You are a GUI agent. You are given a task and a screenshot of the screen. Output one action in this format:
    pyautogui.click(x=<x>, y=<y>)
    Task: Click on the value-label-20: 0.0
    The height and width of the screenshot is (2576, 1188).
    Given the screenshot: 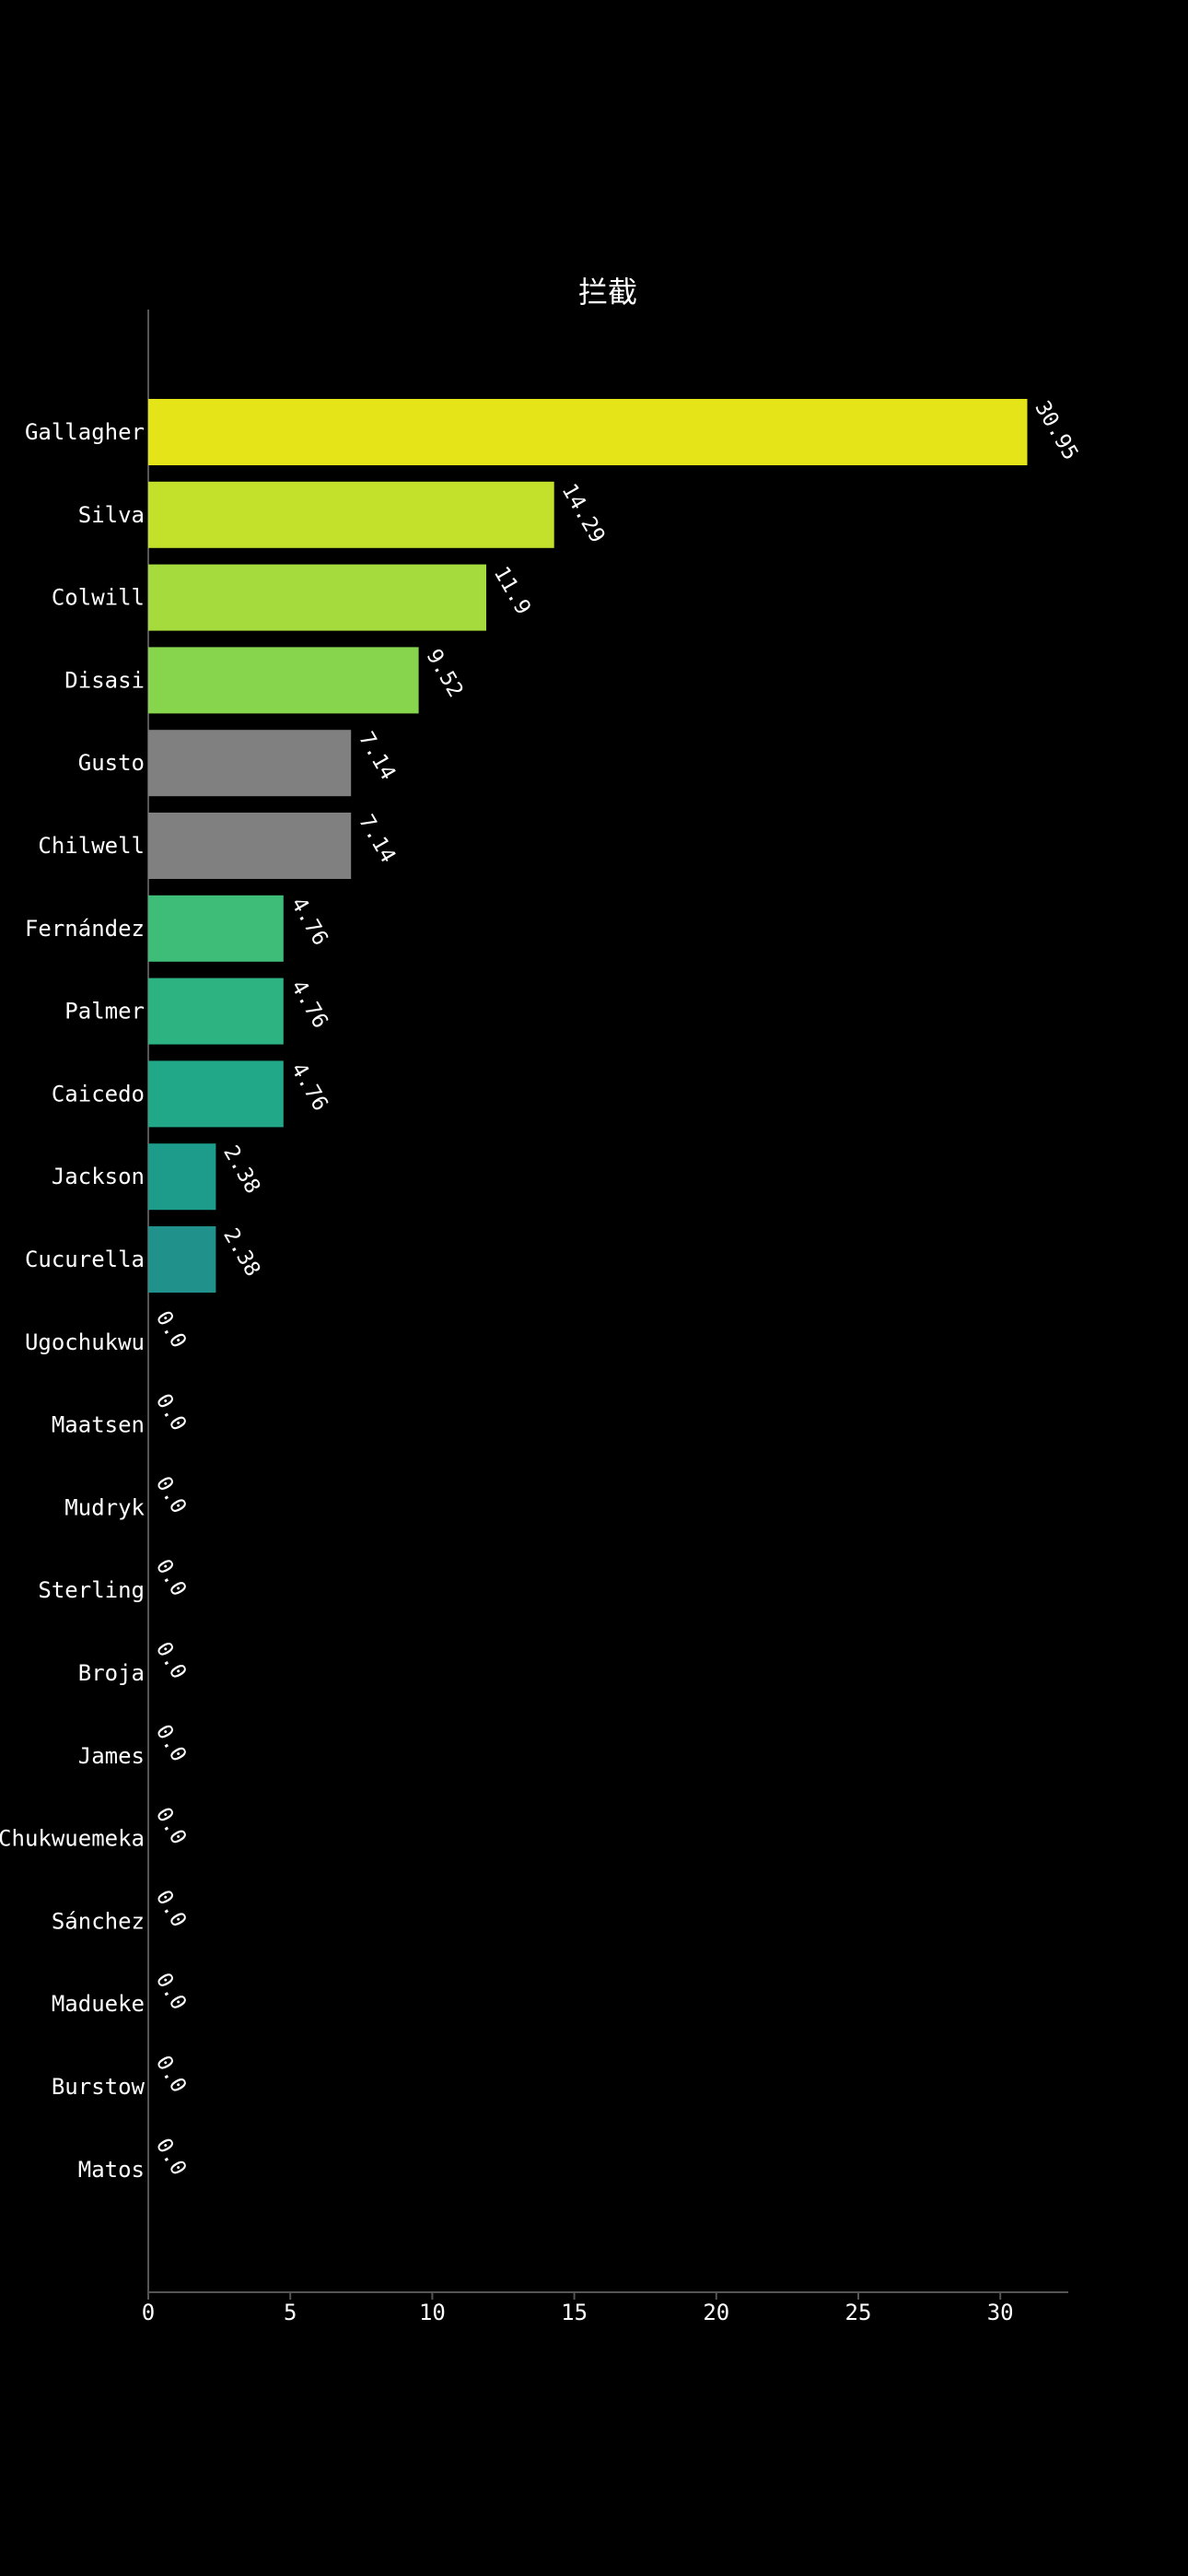 What is the action you would take?
    pyautogui.click(x=171, y=2074)
    